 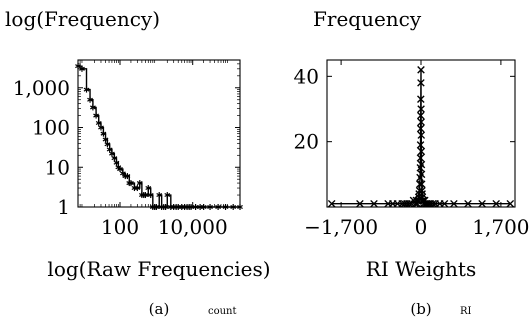 I want to click on x-axis-label: RI Weights, so click(x=421, y=269).